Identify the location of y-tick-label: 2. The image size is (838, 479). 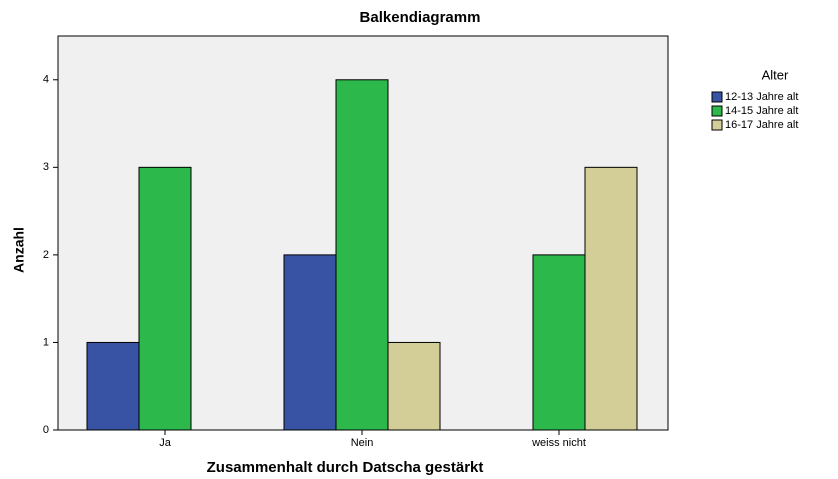
(46, 255).